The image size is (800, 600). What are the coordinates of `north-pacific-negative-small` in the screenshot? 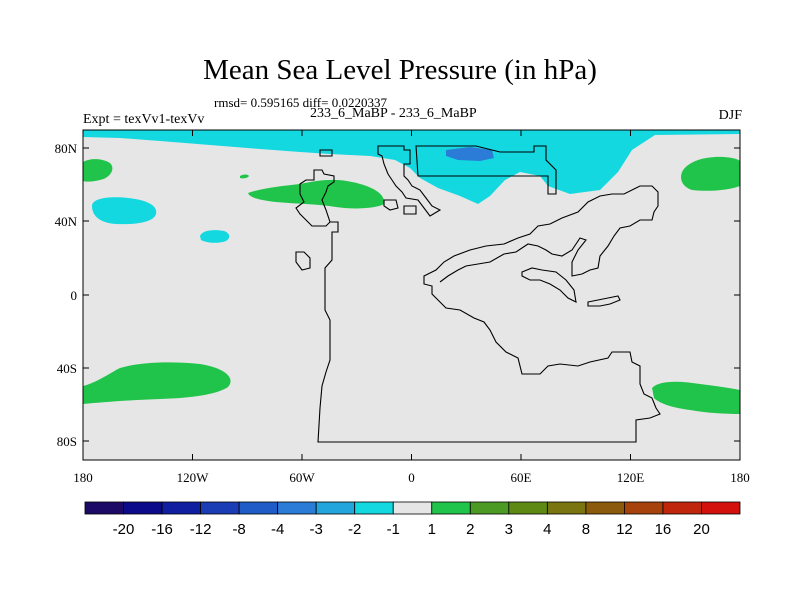 It's located at (215, 236).